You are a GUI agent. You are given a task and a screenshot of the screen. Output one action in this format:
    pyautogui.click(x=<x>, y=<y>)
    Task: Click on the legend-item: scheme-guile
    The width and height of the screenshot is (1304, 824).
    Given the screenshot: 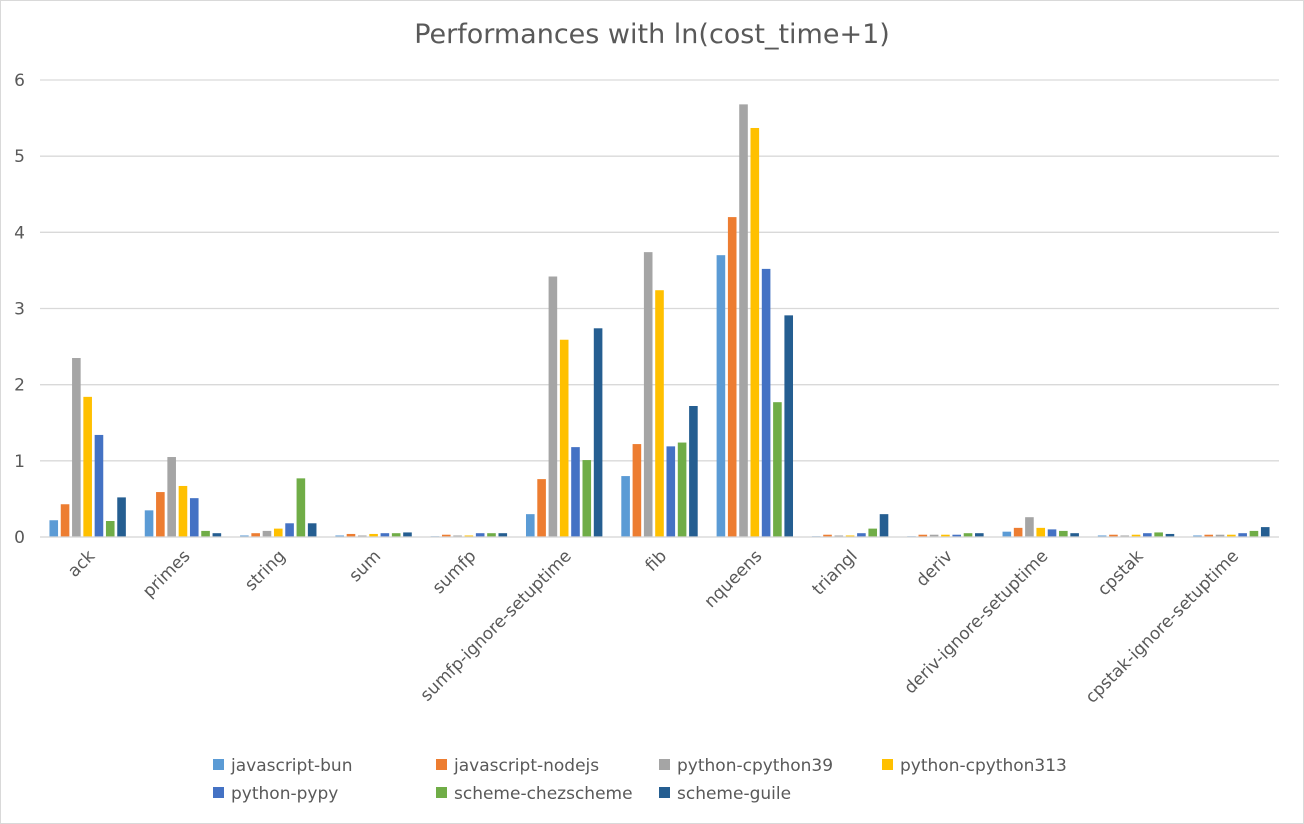 What is the action you would take?
    pyautogui.click(x=725, y=794)
    